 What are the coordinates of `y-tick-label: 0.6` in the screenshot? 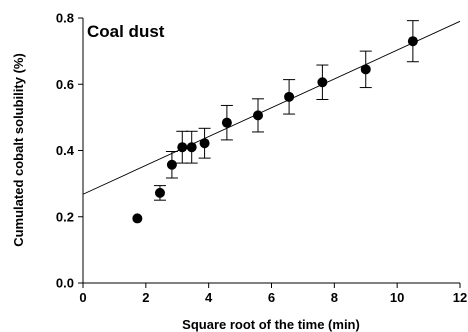 It's located at (65, 84).